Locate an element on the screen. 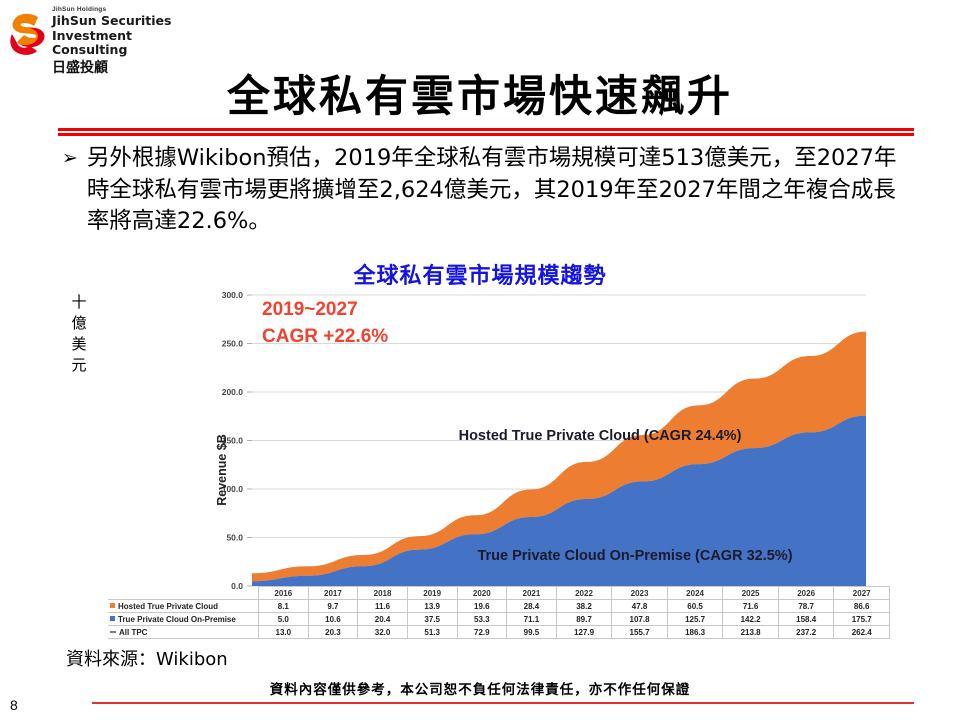 The height and width of the screenshot is (720, 960). table-column-header: 2022 is located at coordinates (584, 593).